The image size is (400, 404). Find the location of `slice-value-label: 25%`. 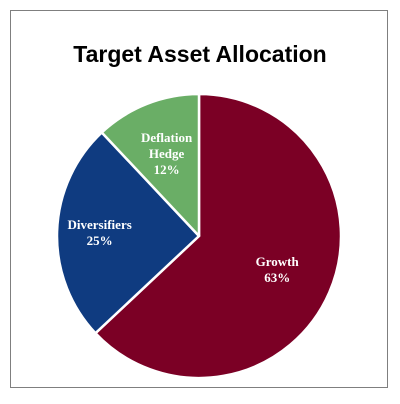

slice-value-label: 25% is located at coordinates (100, 240).